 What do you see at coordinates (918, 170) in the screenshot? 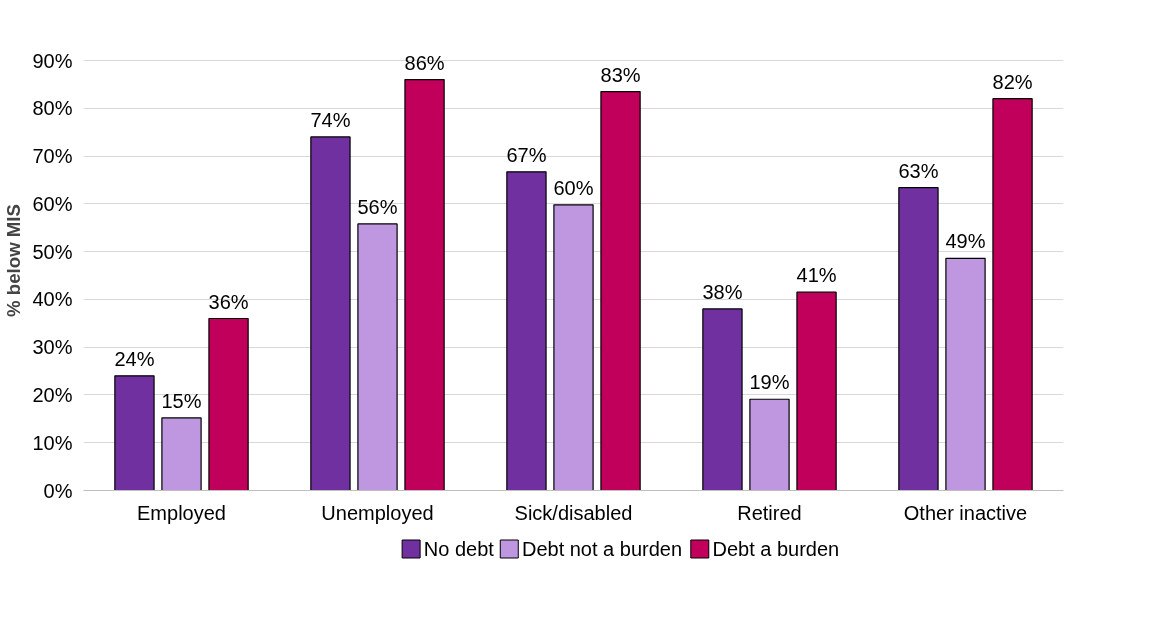
I see `data-label: 63%` at bounding box center [918, 170].